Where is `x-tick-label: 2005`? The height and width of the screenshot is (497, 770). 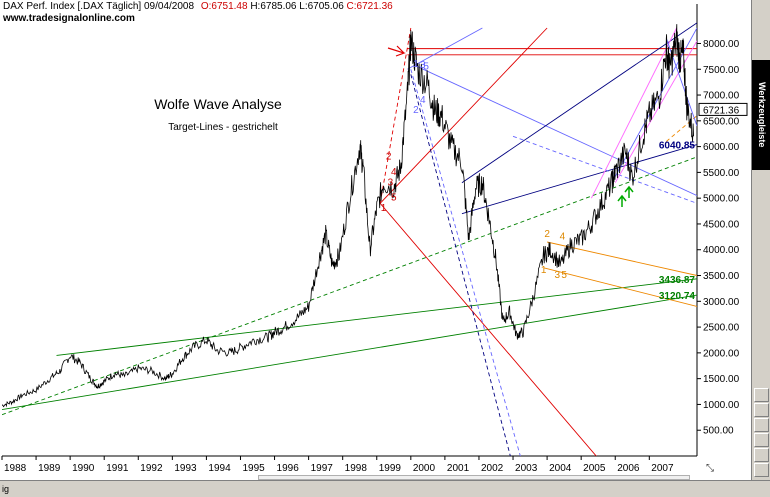 x-tick-label: 2005 is located at coordinates (594, 468).